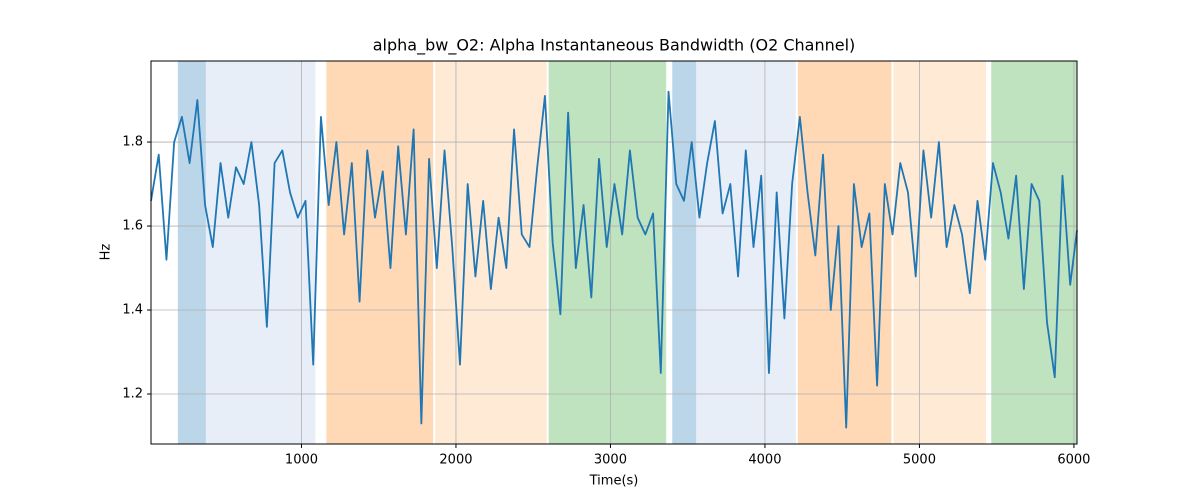 This screenshot has height=500, width=1200. What do you see at coordinates (455, 460) in the screenshot?
I see `x-tick-label: 2000` at bounding box center [455, 460].